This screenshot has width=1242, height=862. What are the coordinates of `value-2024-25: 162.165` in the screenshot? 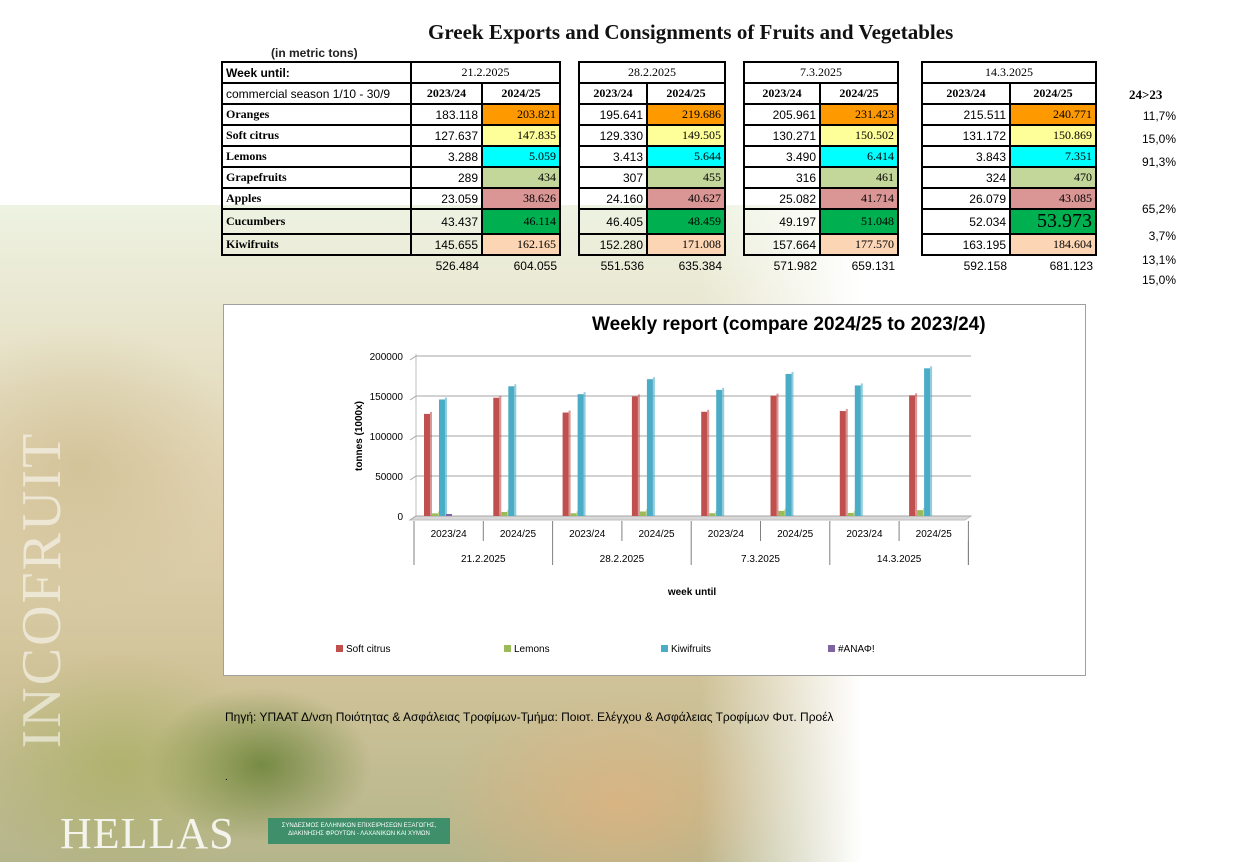 It's located at (521, 244).